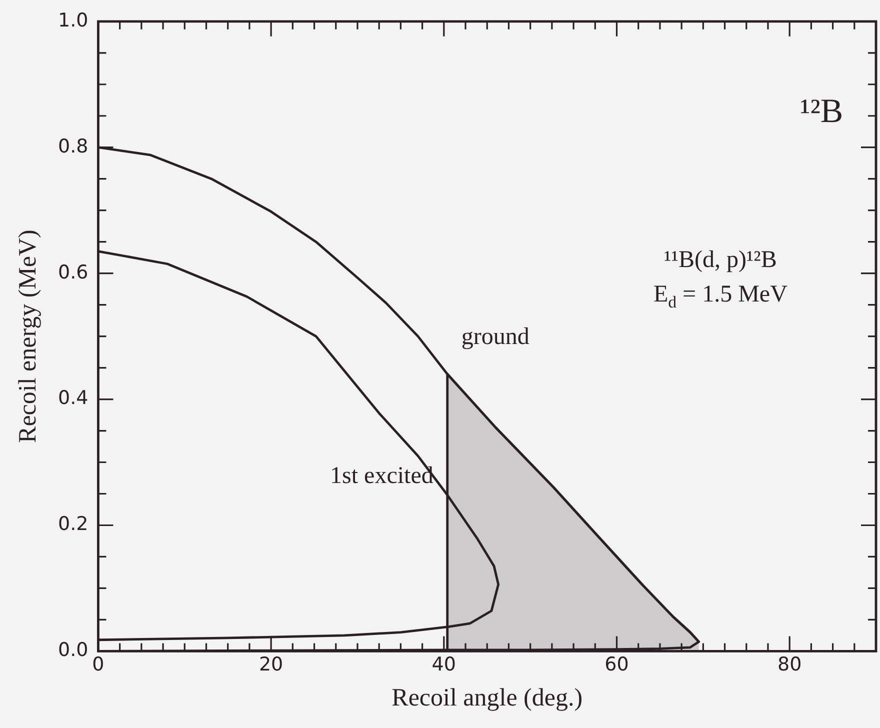 The width and height of the screenshot is (880, 728). What do you see at coordinates (98, 665) in the screenshot?
I see `x-tick-label: 0` at bounding box center [98, 665].